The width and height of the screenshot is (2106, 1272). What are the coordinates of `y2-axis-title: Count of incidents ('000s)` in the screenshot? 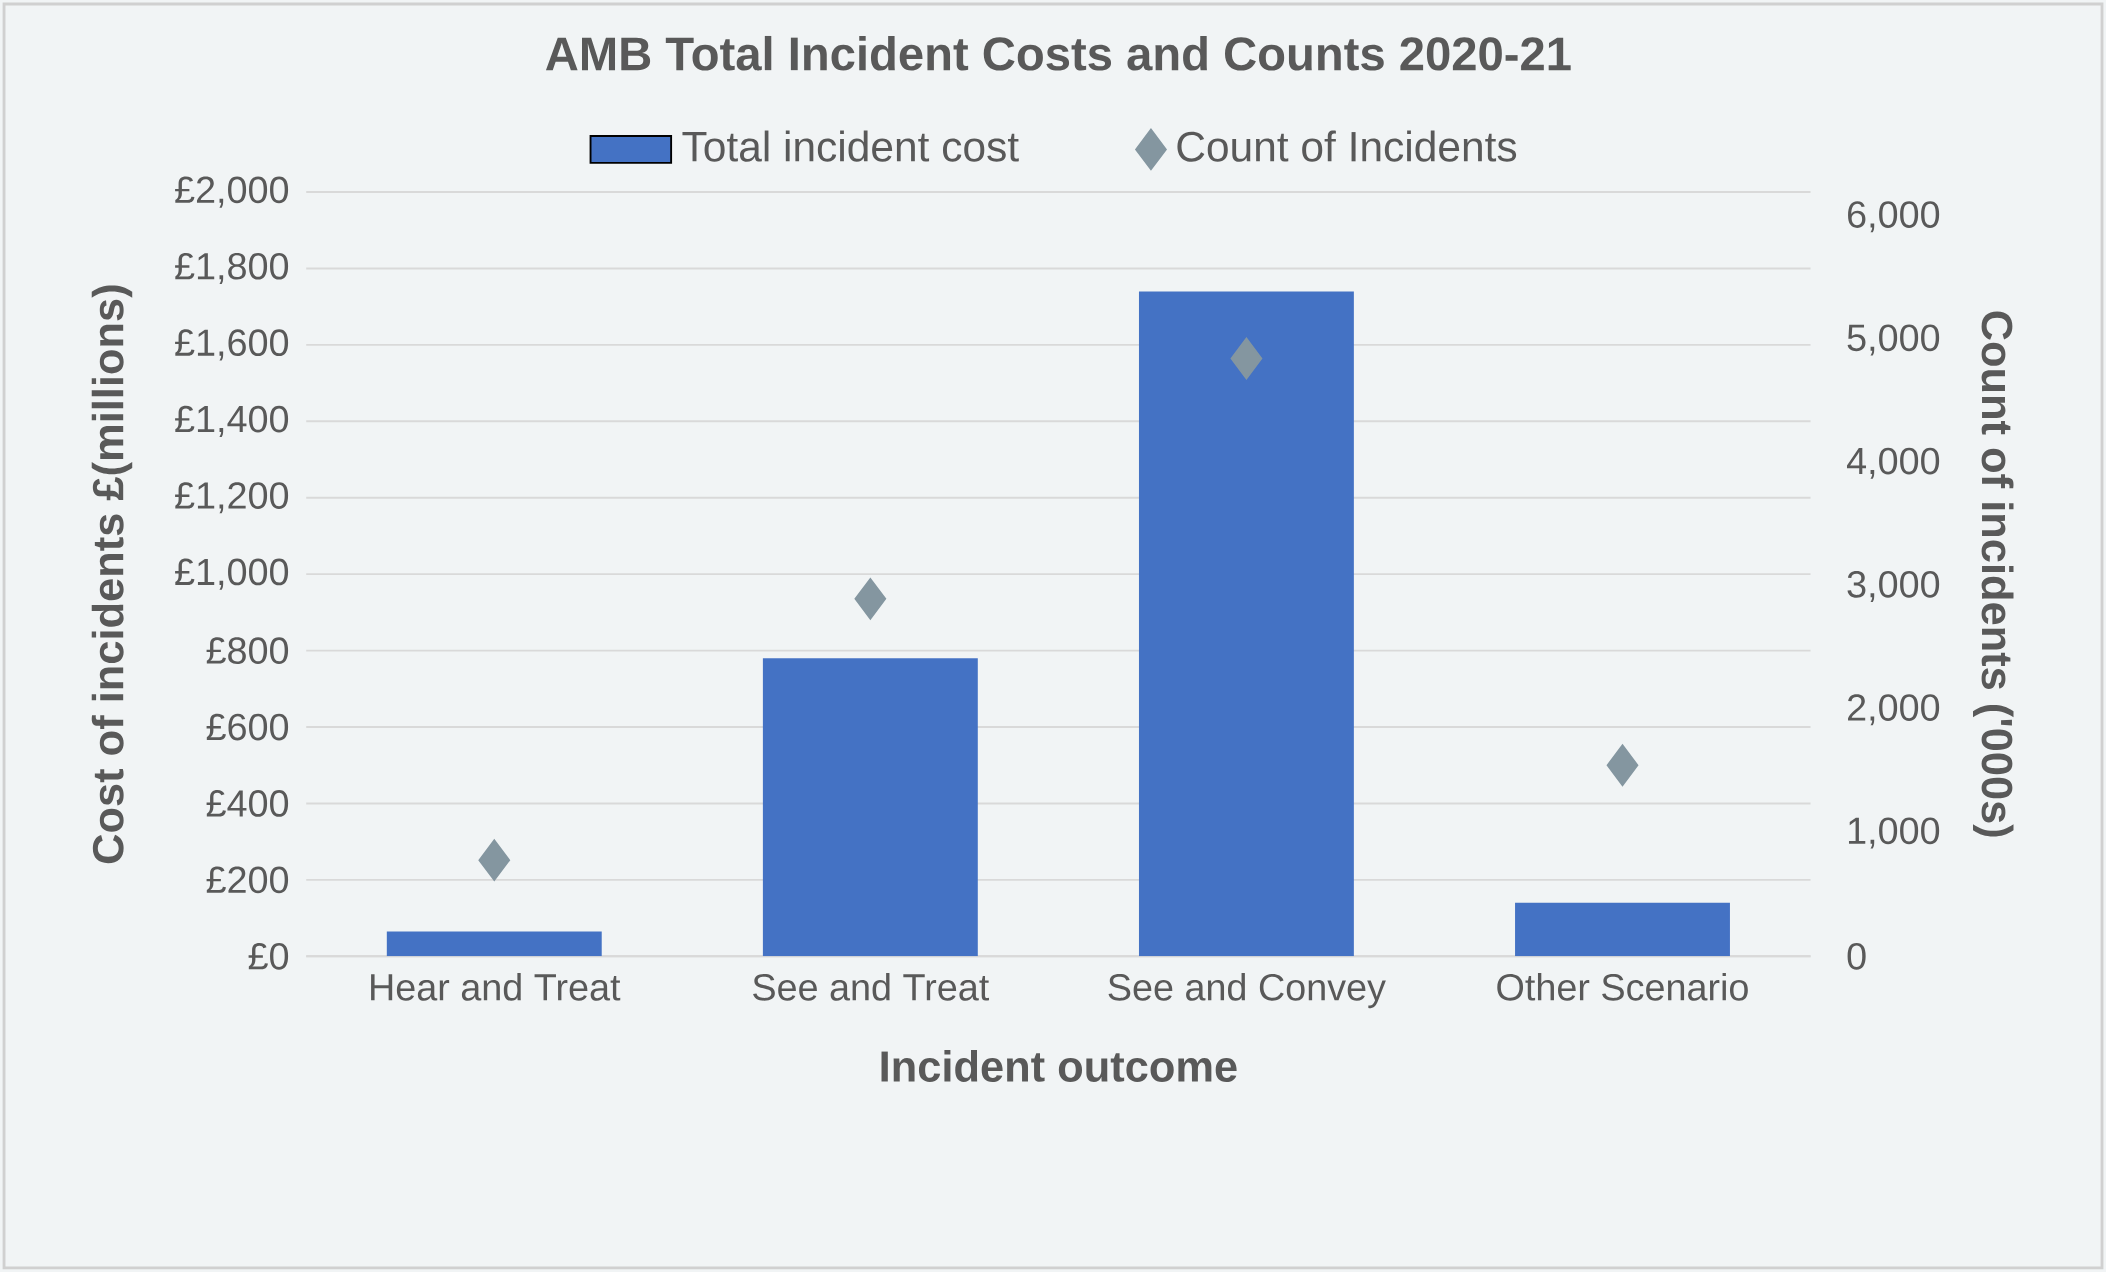 It's located at (1993, 574).